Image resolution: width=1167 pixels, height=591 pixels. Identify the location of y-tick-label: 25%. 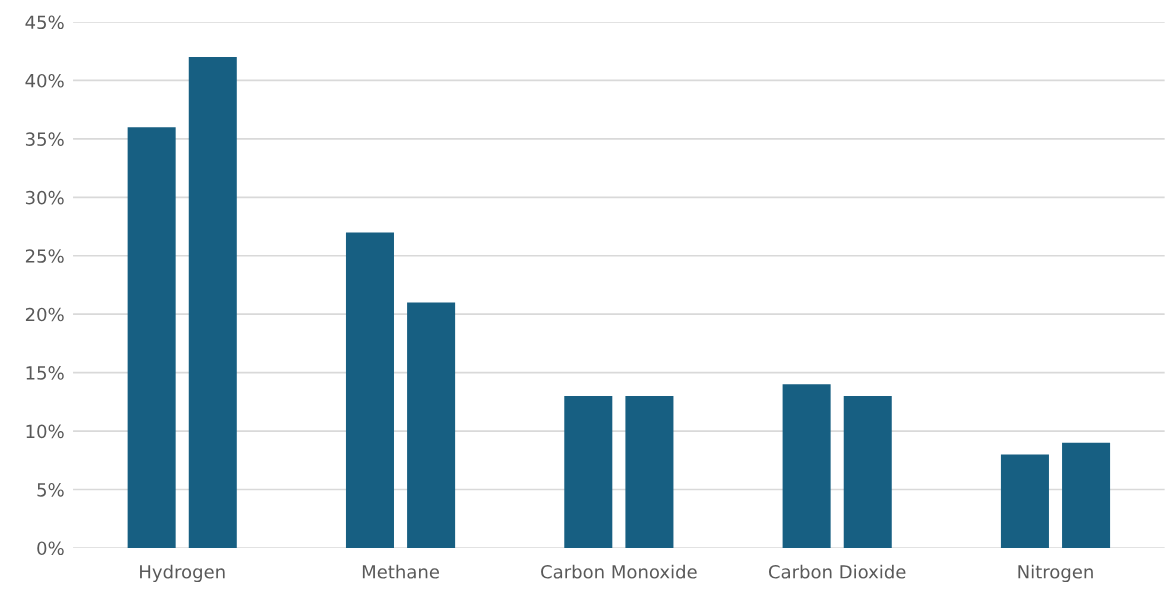
(44, 256).